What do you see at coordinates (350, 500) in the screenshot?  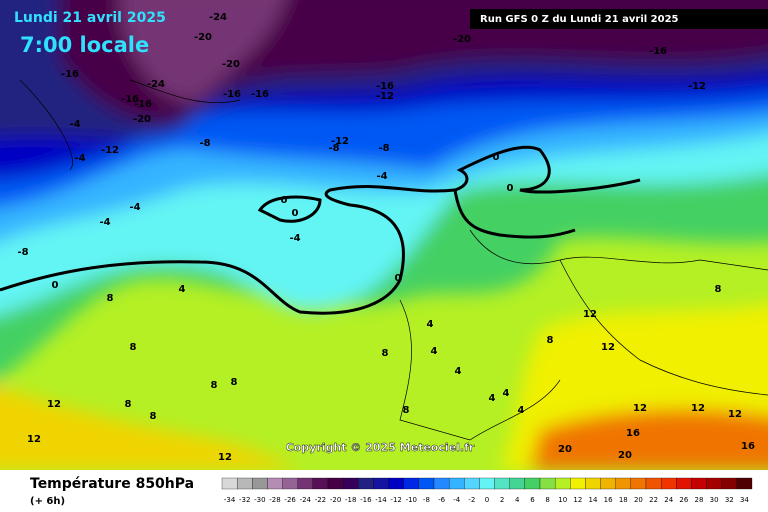 I see `scale-label: -18` at bounding box center [350, 500].